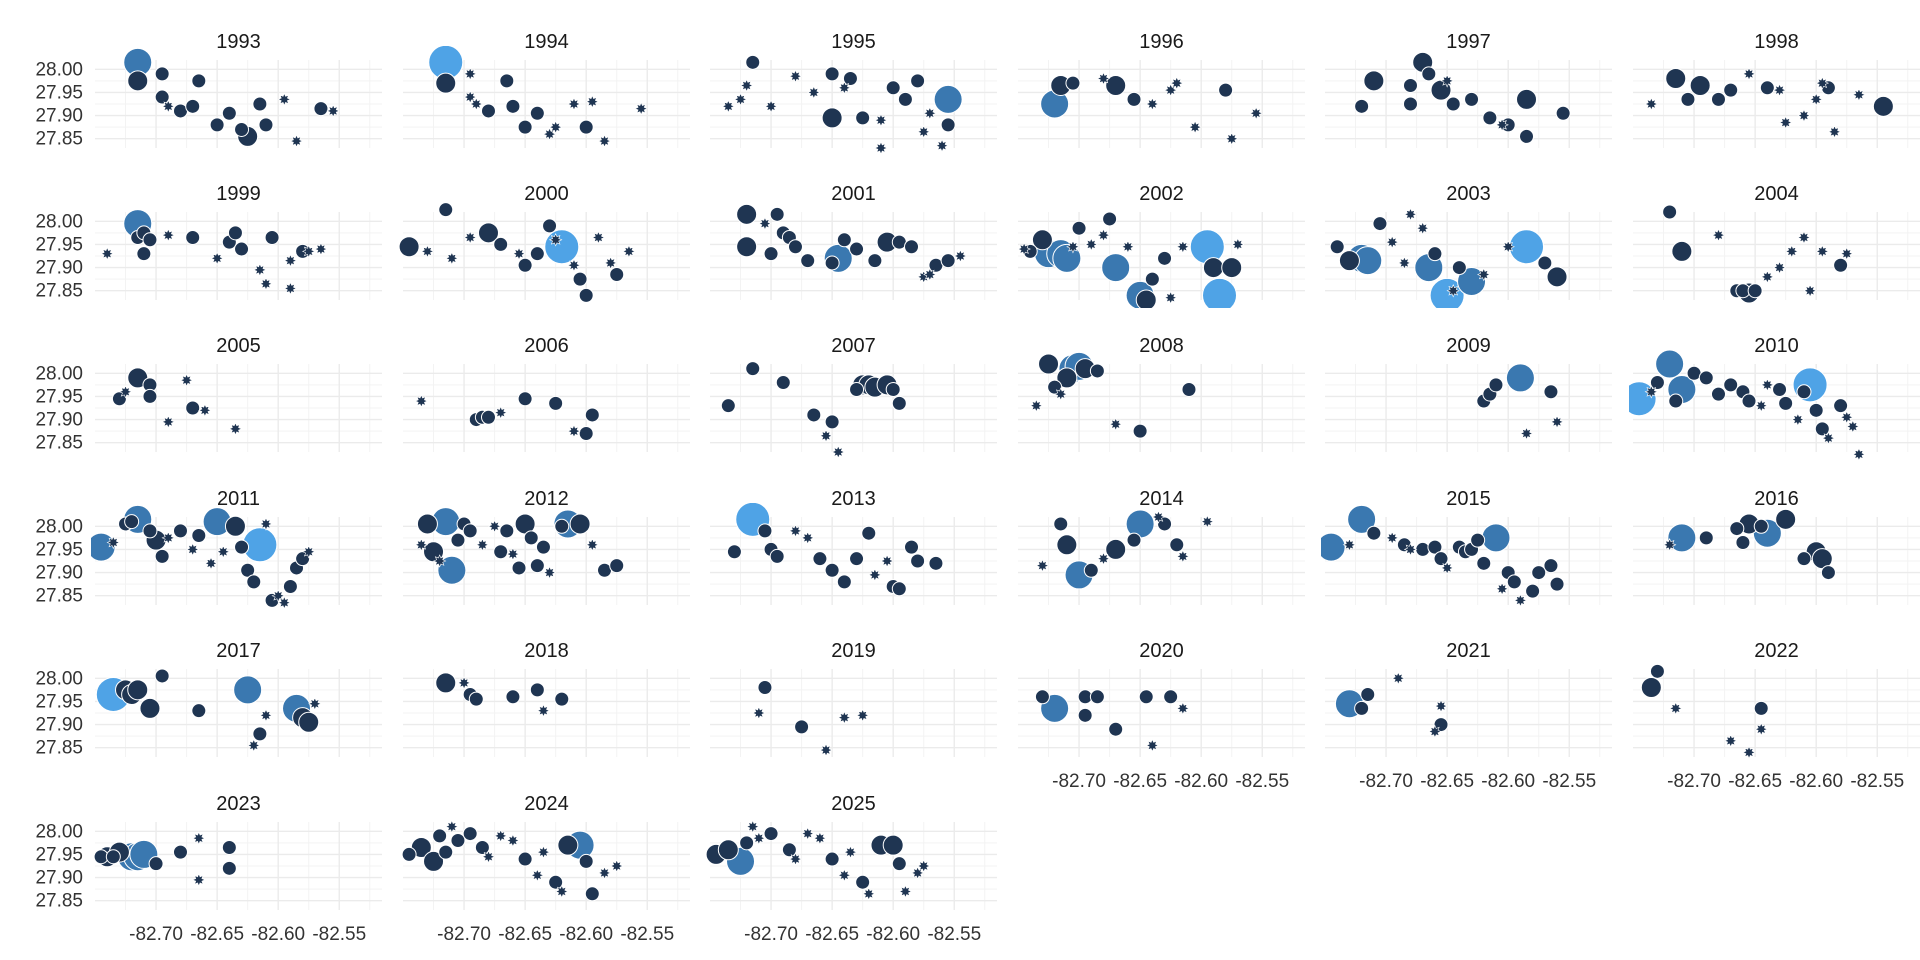 Image resolution: width=1920 pixels, height=960 pixels. Describe the element at coordinates (59, 244) in the screenshot. I see `y-tick-label: 27.95` at that location.